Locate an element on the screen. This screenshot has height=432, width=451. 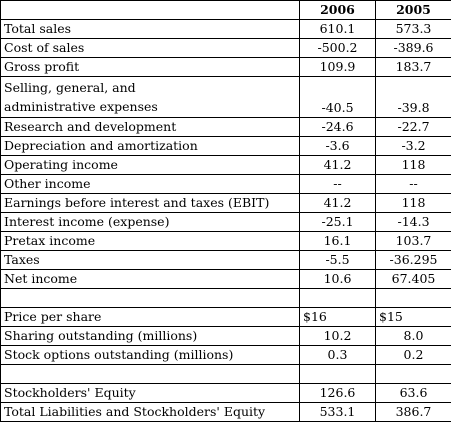
row-label: Total sales is located at coordinates (150, 29).